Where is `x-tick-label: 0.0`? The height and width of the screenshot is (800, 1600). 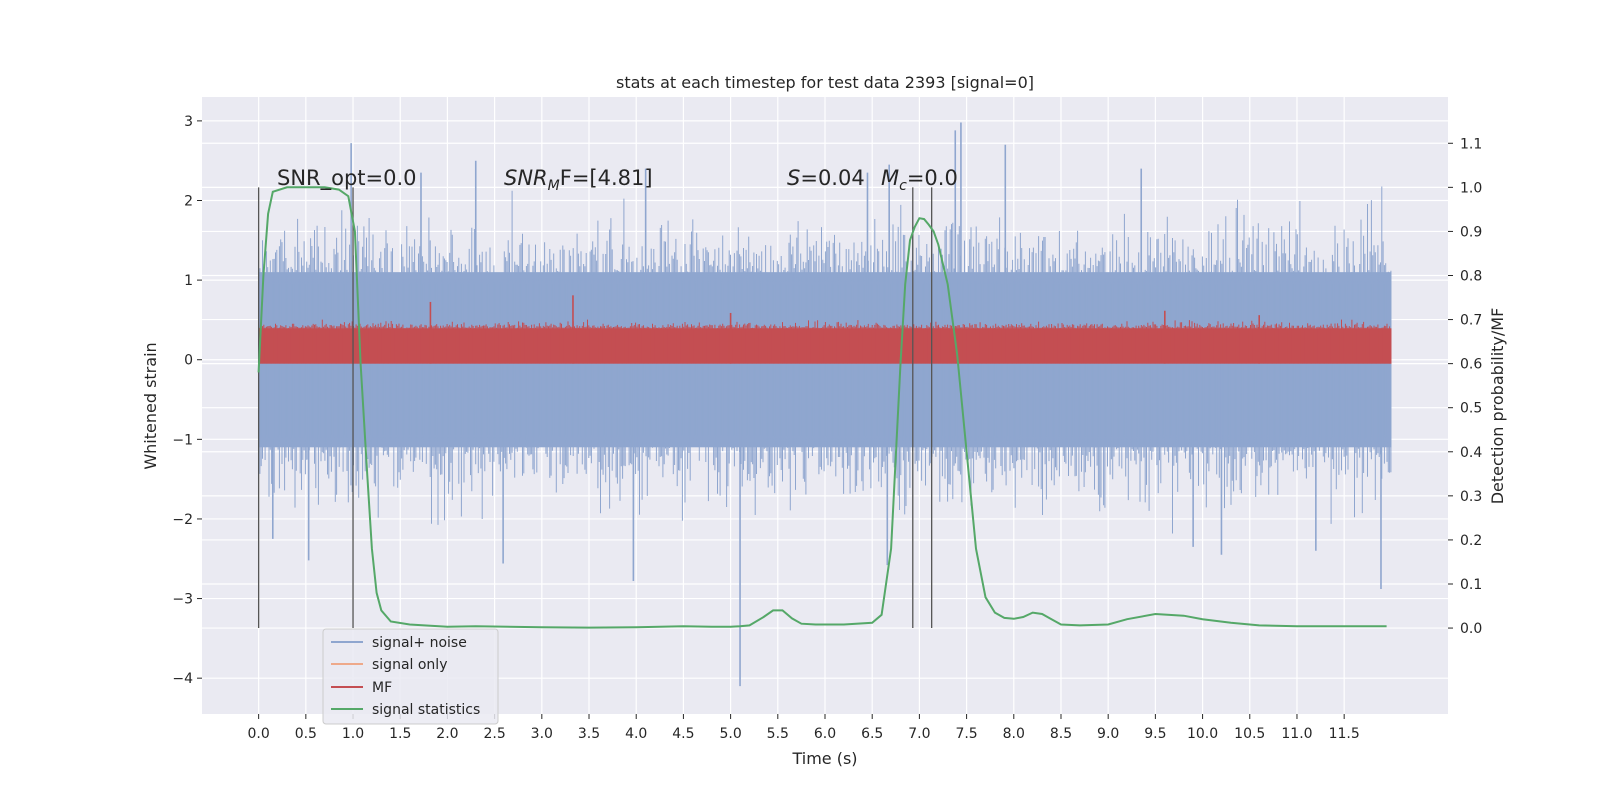 x-tick-label: 0.0 is located at coordinates (259, 734).